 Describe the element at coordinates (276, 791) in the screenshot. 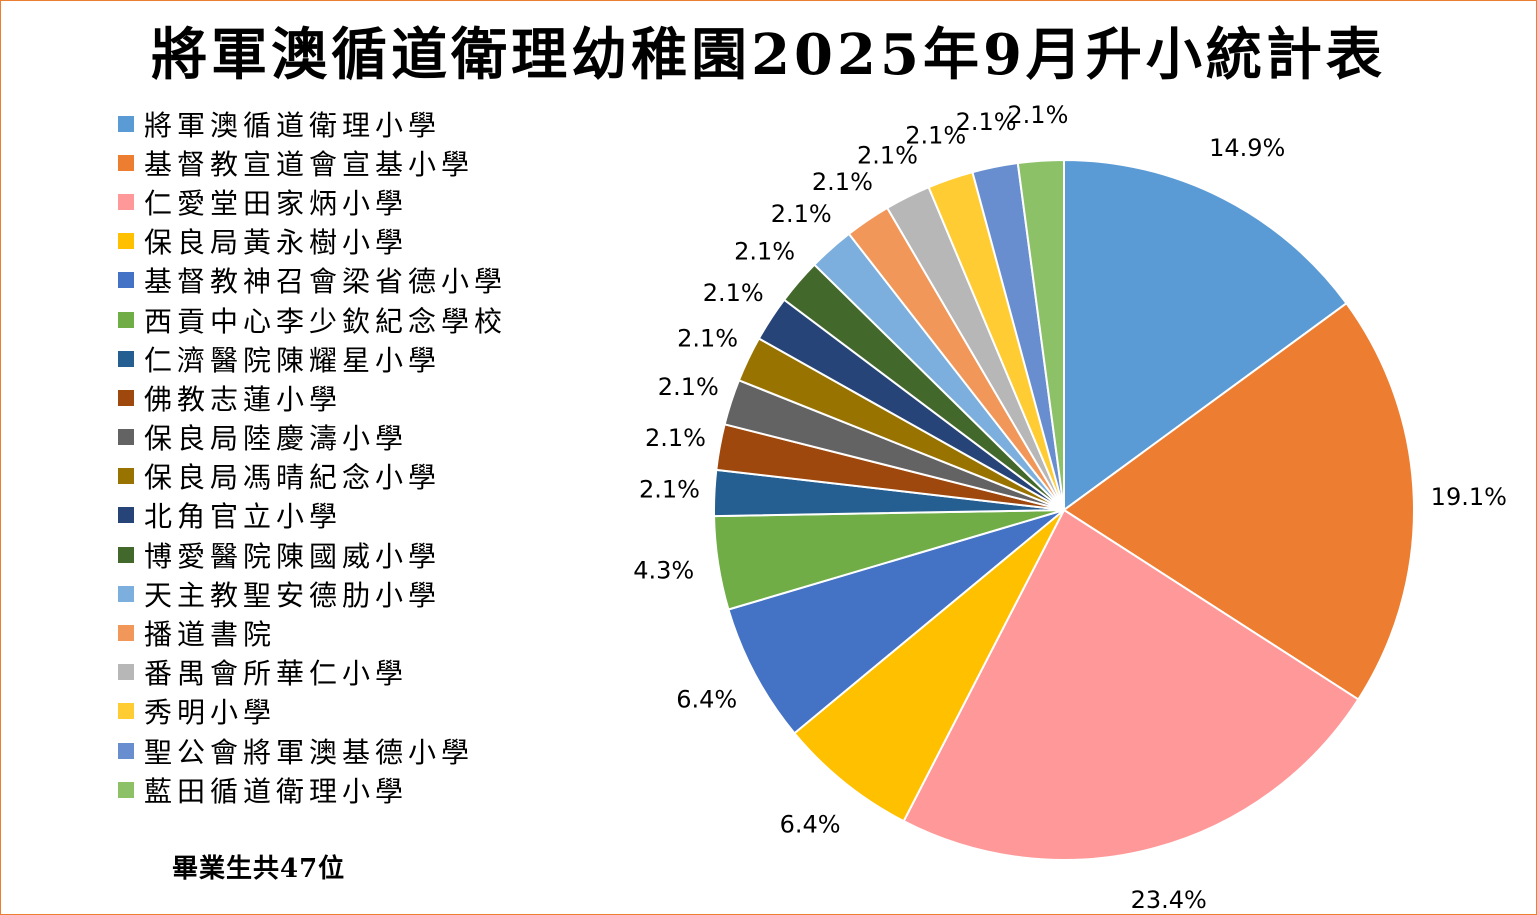

I see `legend-label: 藍田循道衛理小學` at that location.